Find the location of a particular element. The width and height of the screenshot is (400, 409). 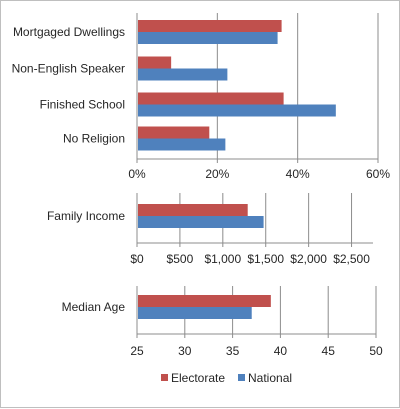

category-label: Mortgaged Dwellings is located at coordinates (69, 32).